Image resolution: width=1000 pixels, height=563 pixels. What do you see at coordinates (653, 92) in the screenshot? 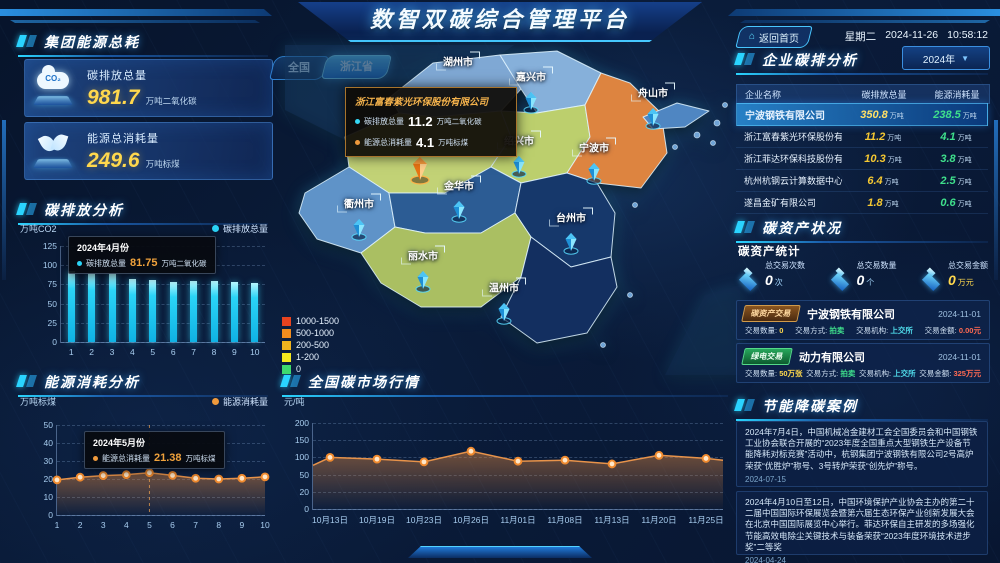
I see `city-label-舟山市: 舟山市` at bounding box center [653, 92].